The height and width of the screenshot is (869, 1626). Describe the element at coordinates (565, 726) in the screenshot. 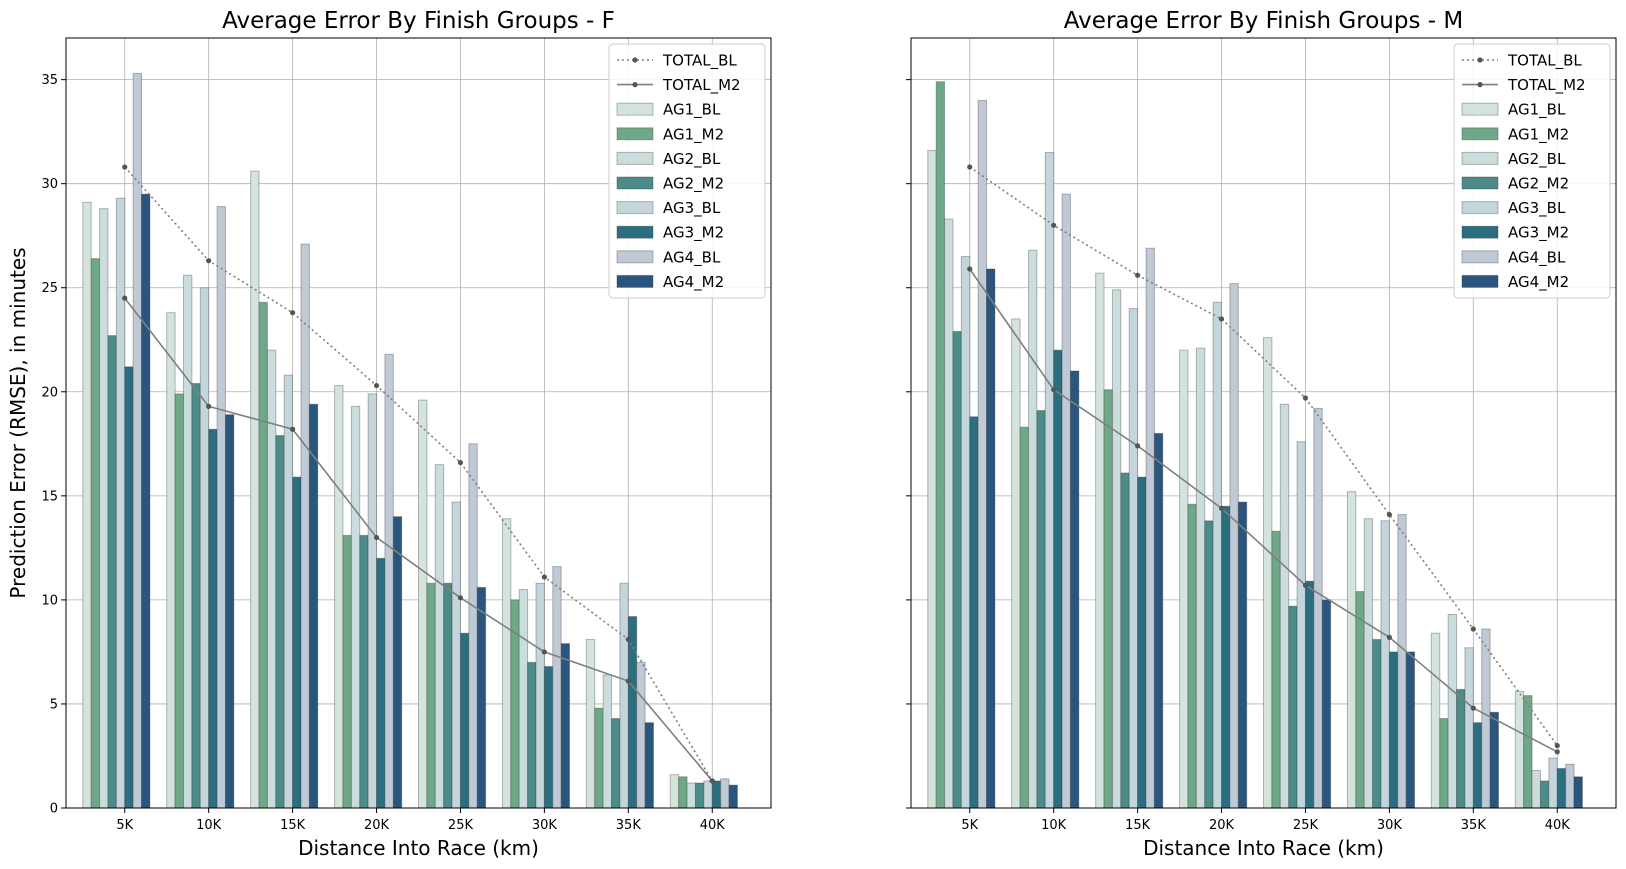

I see `chart-0-bar-ag4-m2-30k` at that location.